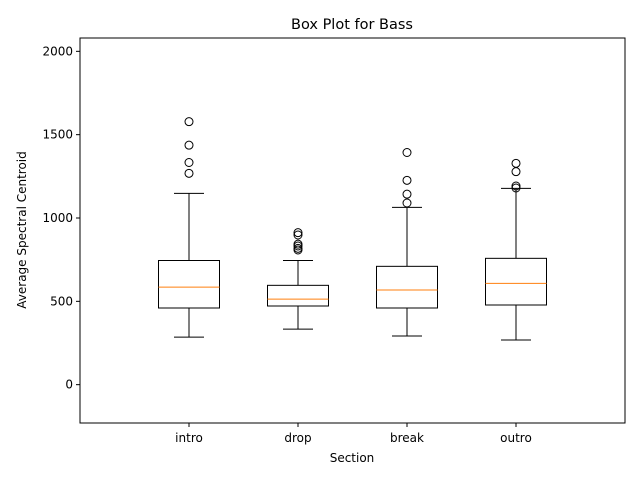 This screenshot has height=480, width=640. Describe the element at coordinates (22, 229) in the screenshot. I see `y-axis-label: Average Spectral Centroid` at that location.